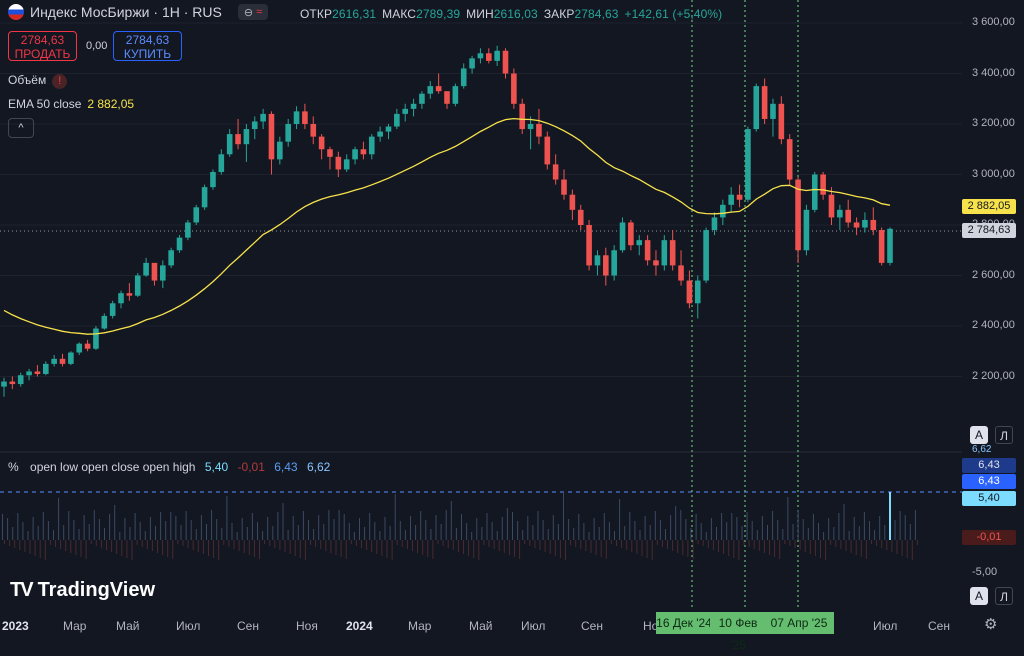 This screenshot has height=656, width=1024. Describe the element at coordinates (147, 46) in the screenshot. I see `buy-button: 2784,63 КУПИТЬ` at that location.